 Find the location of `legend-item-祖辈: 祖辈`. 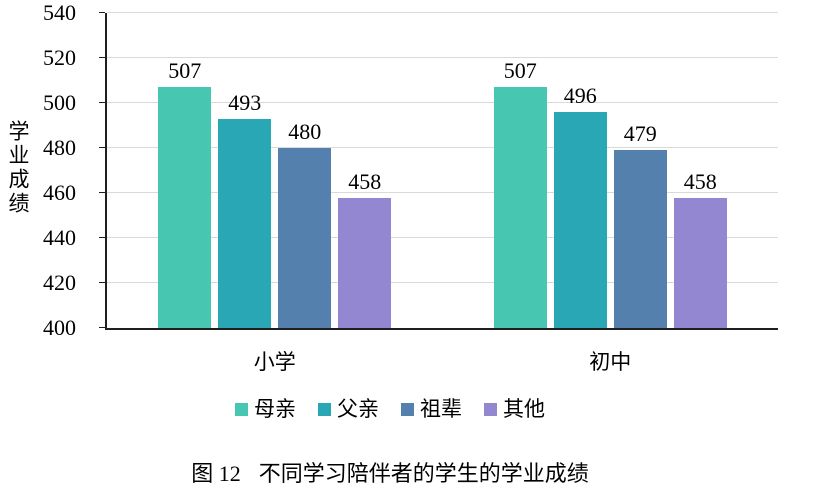

legend-item-祖辈: 祖辈 is located at coordinates (431, 409).